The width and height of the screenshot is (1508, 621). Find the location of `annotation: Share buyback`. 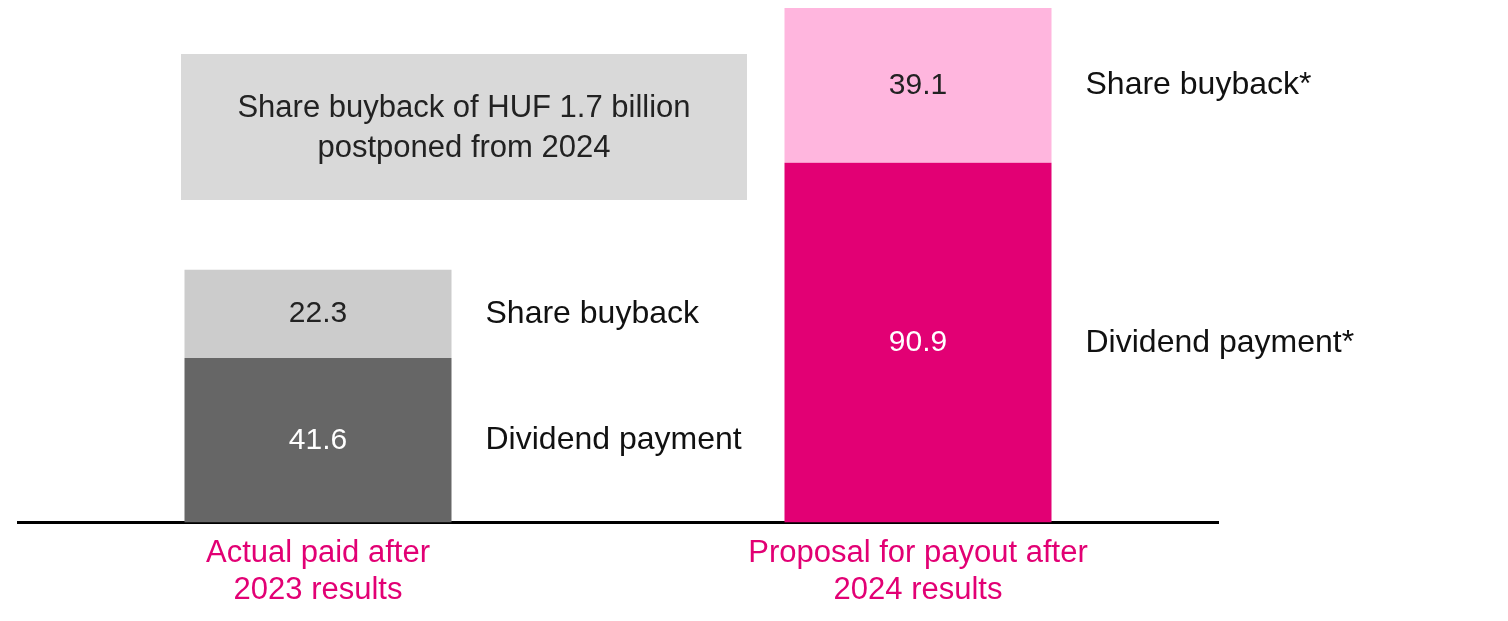

annotation: Share buyback is located at coordinates (592, 311).